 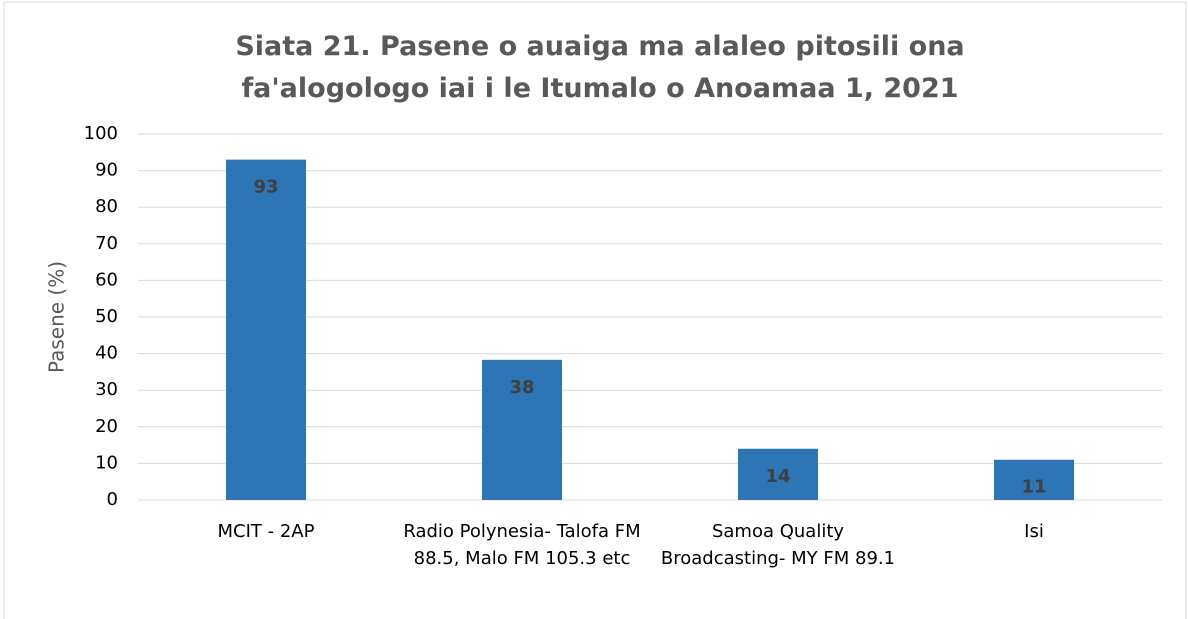 I want to click on x-tick-label: Isi, so click(x=1034, y=531).